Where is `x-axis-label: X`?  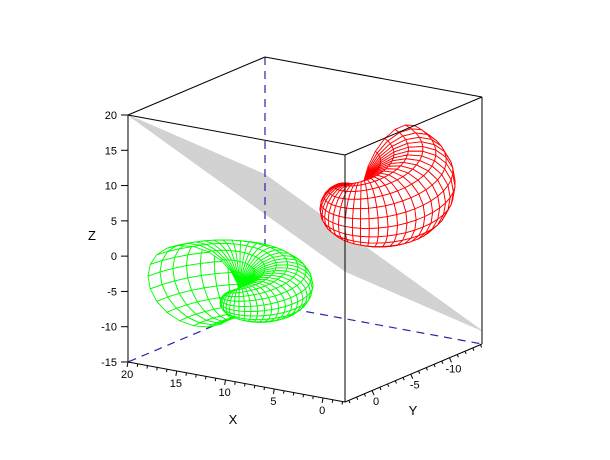 x-axis-label: X is located at coordinates (233, 419).